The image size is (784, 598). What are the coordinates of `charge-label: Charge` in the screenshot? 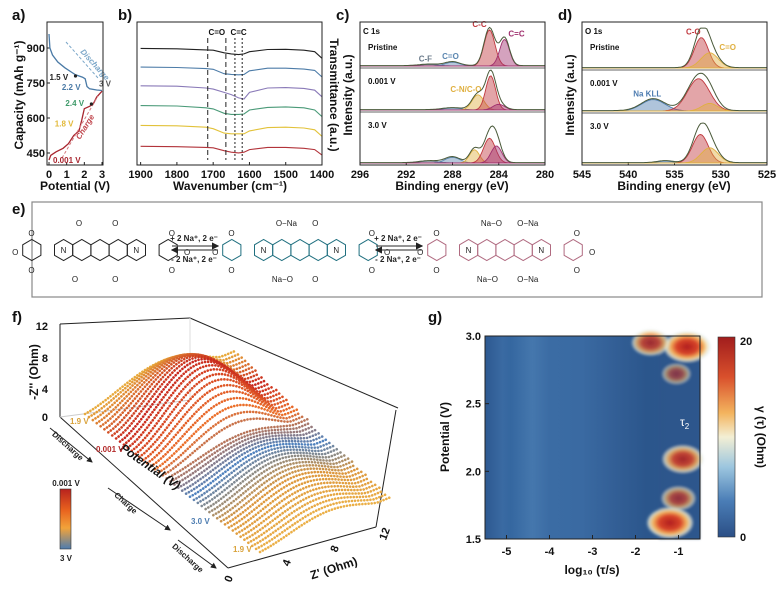 It's located at (85, 126).